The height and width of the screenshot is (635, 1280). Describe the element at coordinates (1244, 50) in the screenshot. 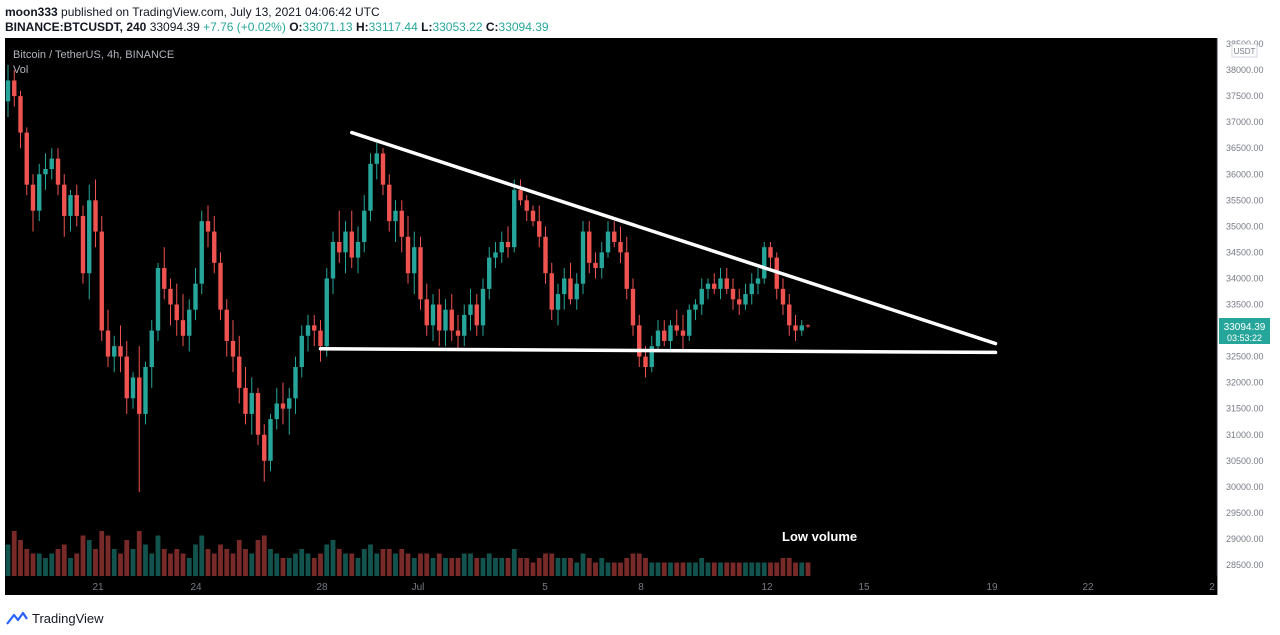

I see `currency-badge` at that location.